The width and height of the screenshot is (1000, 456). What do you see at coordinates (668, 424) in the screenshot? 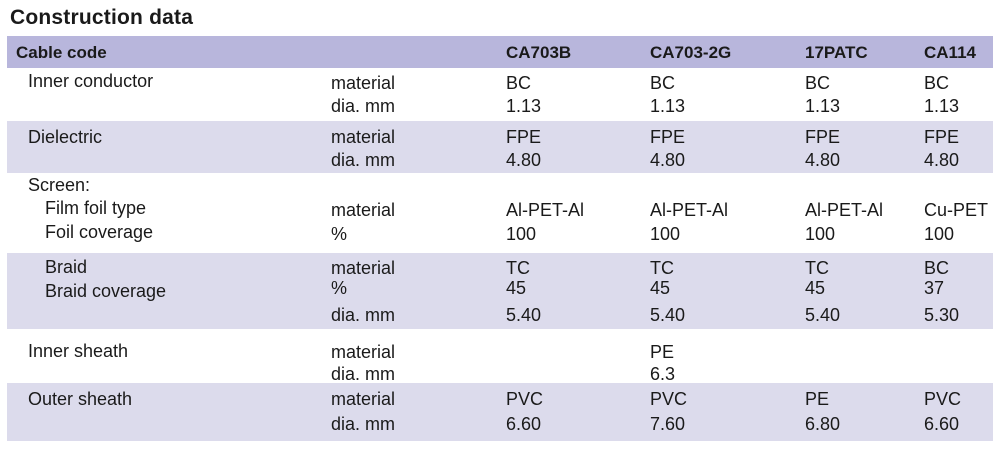
I see `cell: 7.60` at bounding box center [668, 424].